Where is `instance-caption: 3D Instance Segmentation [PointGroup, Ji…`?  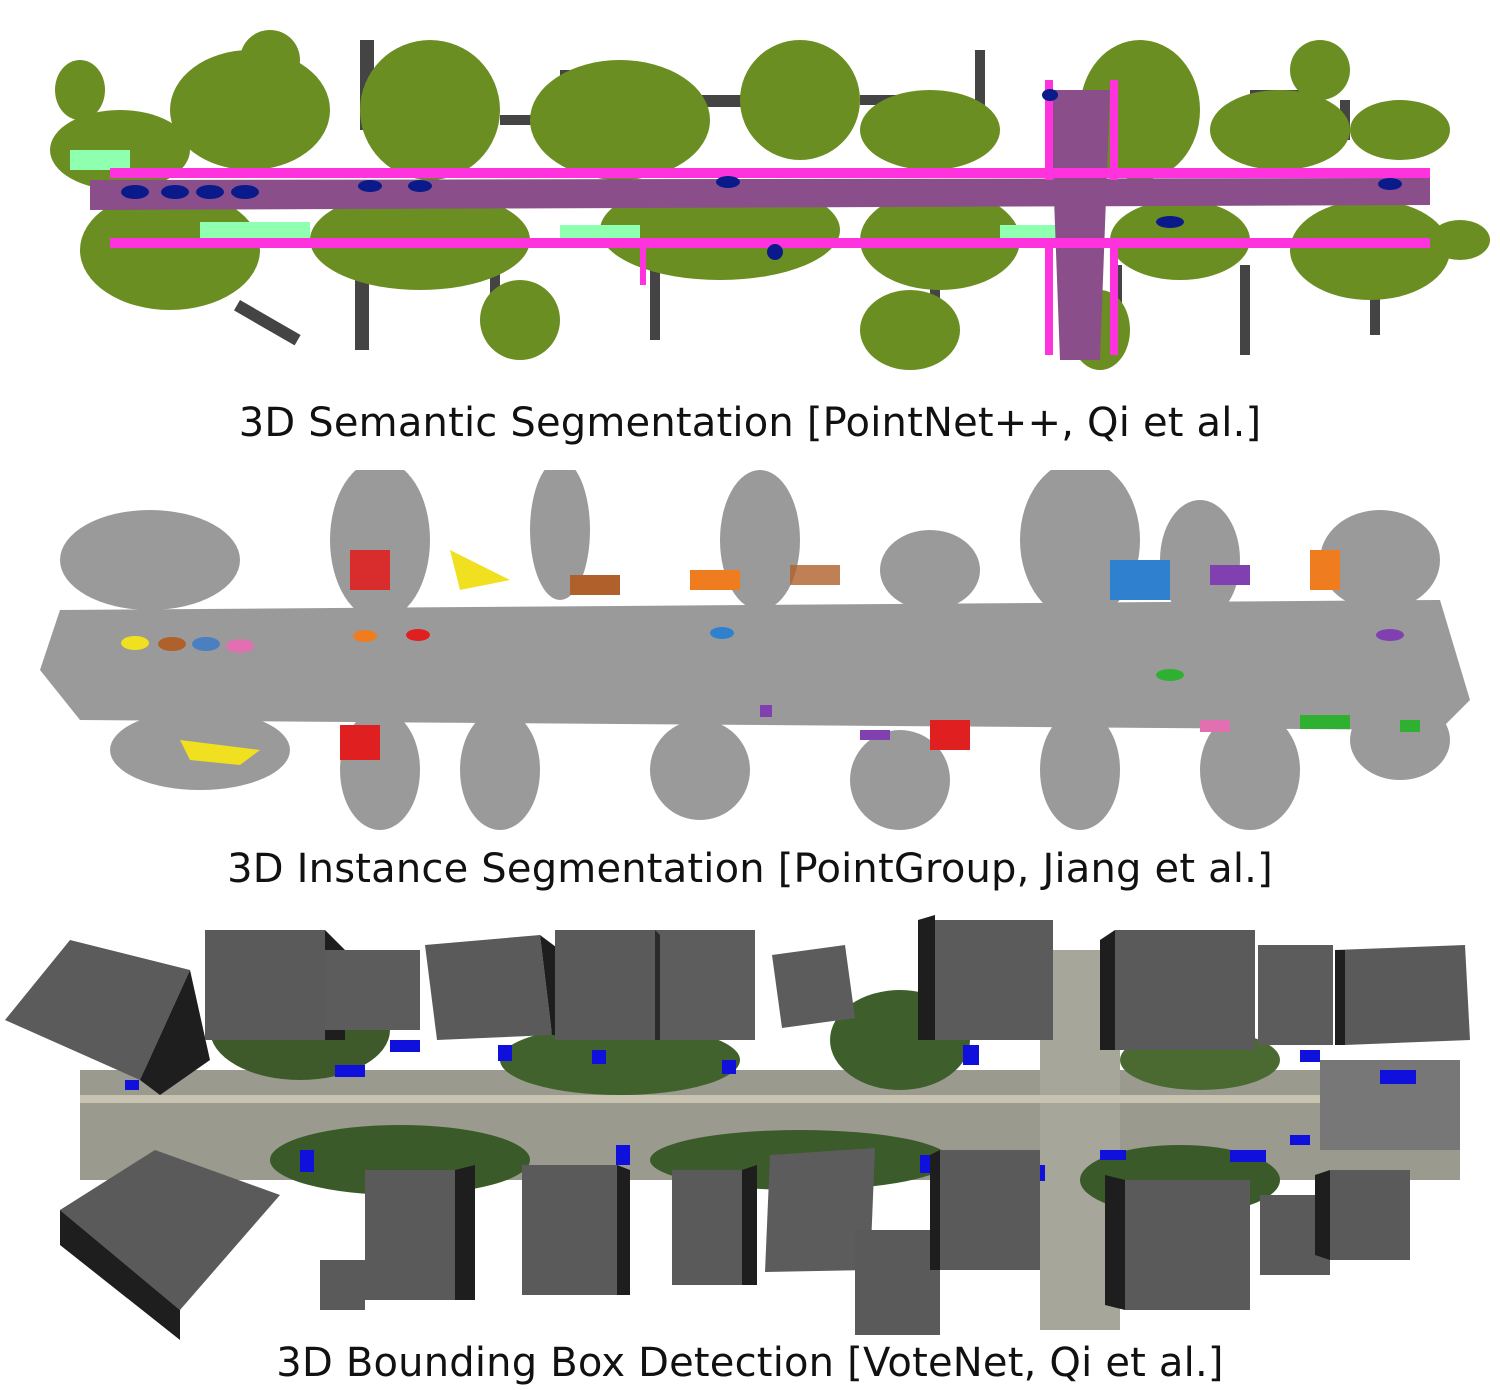 instance-caption: 3D Instance Segmentation [PointGroup, Ji… is located at coordinates (750, 869).